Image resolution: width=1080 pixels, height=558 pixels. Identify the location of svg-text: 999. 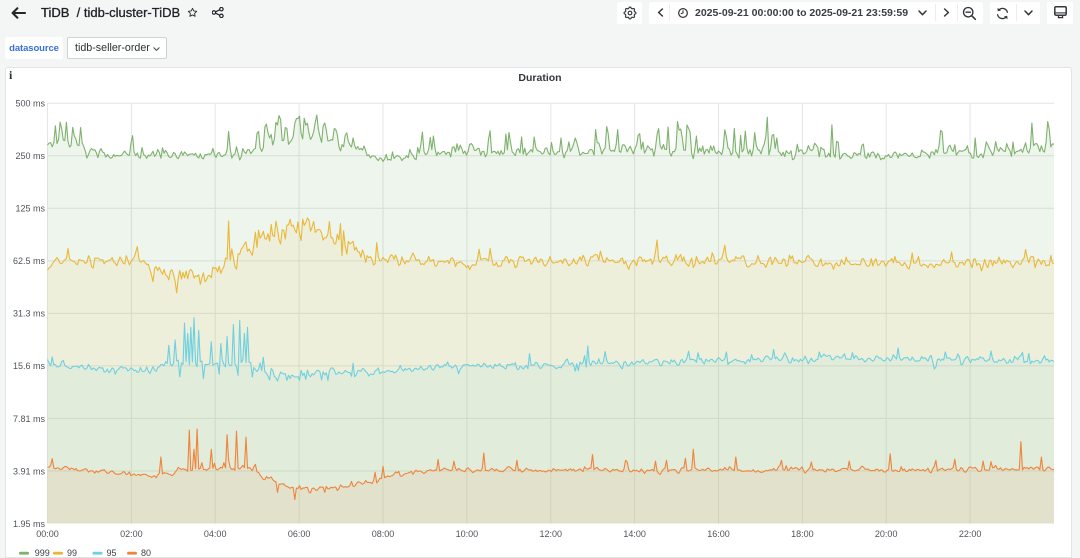
(42, 553).